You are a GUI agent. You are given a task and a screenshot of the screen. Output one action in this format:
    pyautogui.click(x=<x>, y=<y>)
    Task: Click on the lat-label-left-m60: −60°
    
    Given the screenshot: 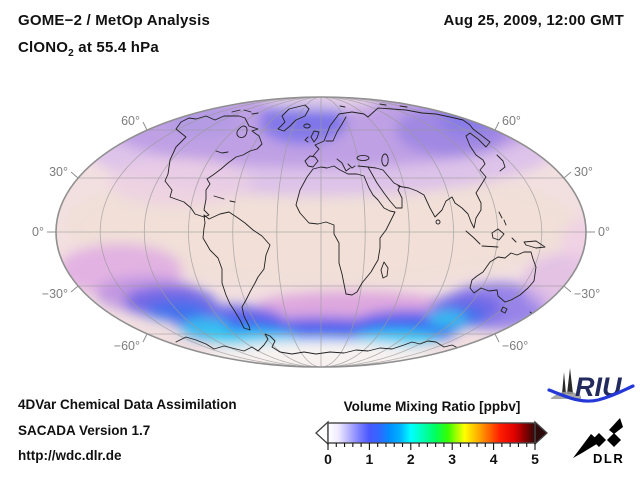 What is the action you would take?
    pyautogui.click(x=127, y=346)
    